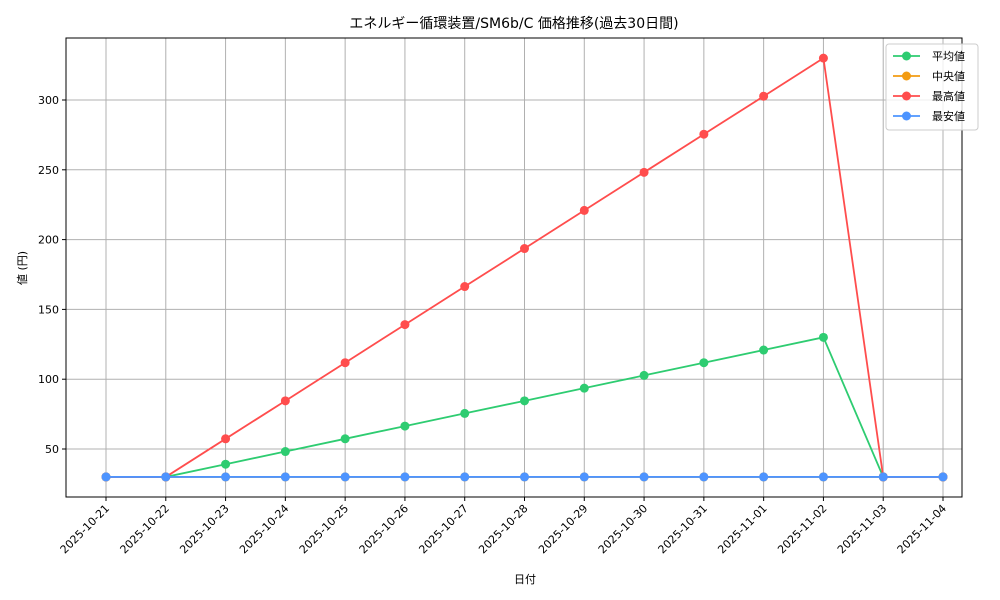 The height and width of the screenshot is (600, 1000). Describe the element at coordinates (563, 529) in the screenshot. I see `x-tick-label: 2025-10-29` at that location.